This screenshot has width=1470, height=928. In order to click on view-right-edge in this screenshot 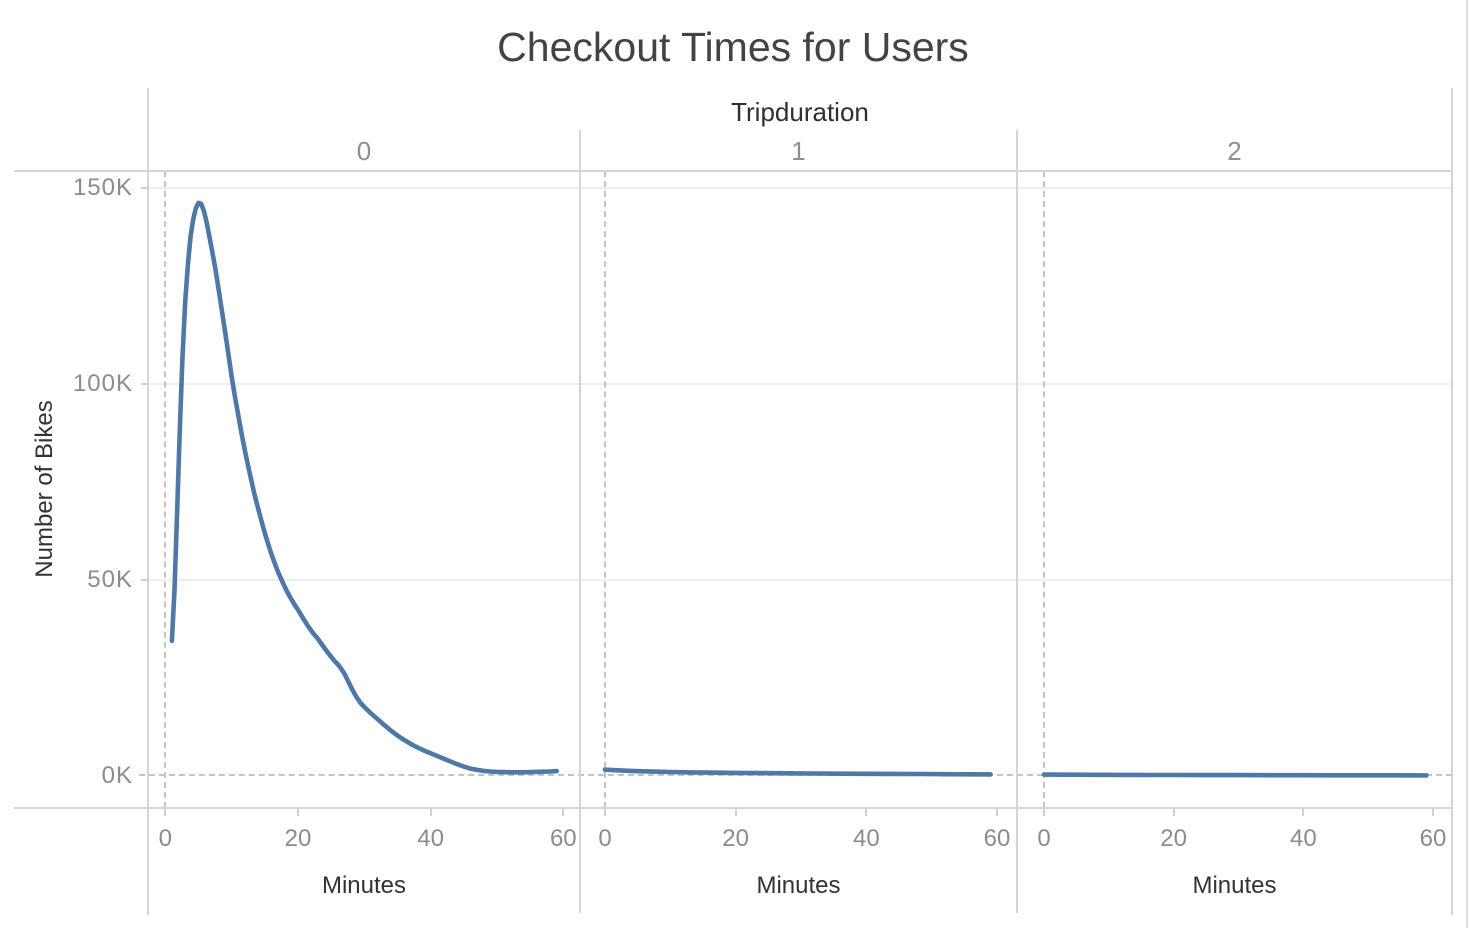, I will do `click(1467, 464)`.